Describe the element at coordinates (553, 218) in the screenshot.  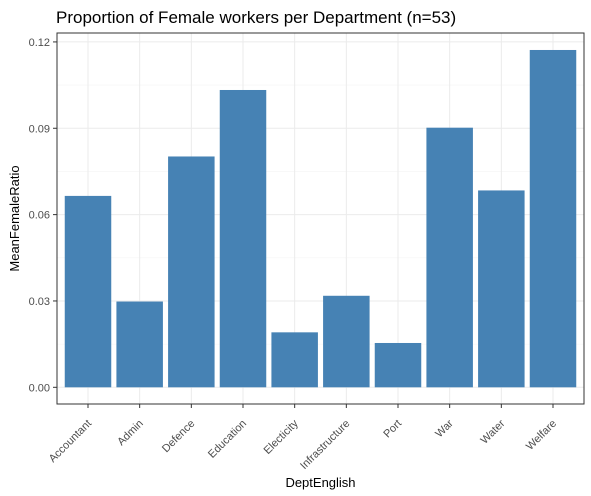
I see `bar-welfare` at that location.